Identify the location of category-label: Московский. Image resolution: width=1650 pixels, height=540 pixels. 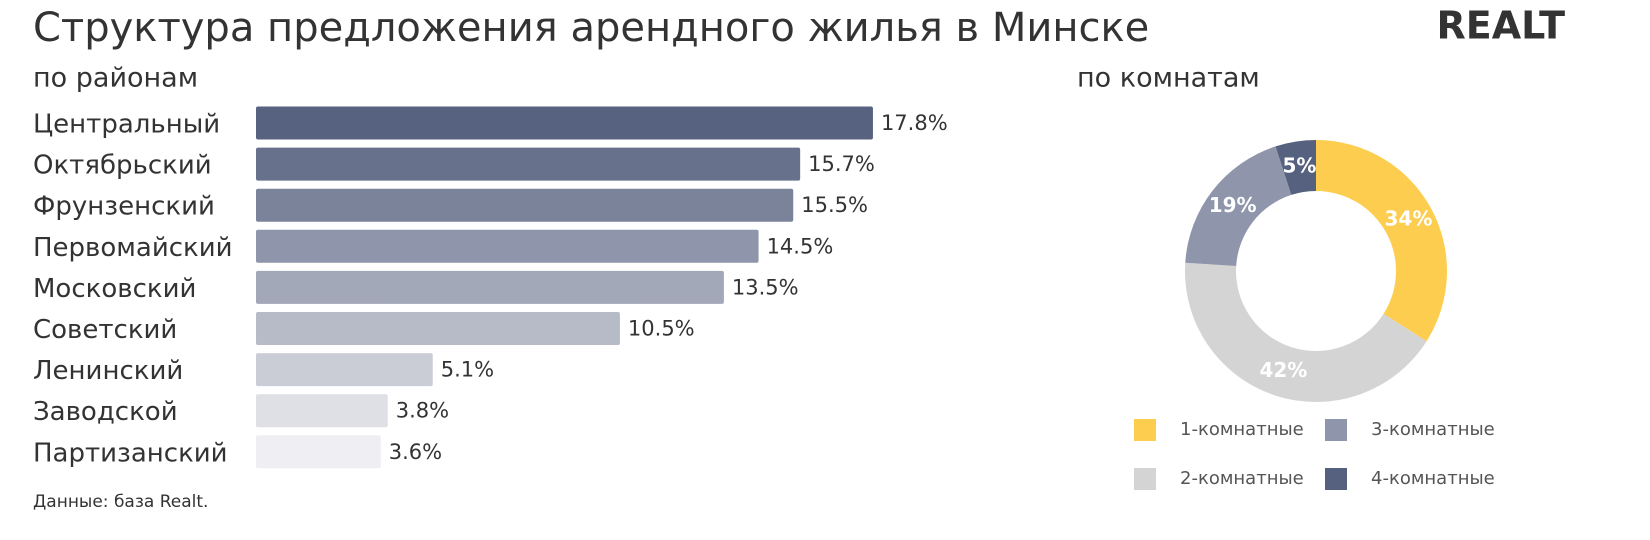
(114, 289).